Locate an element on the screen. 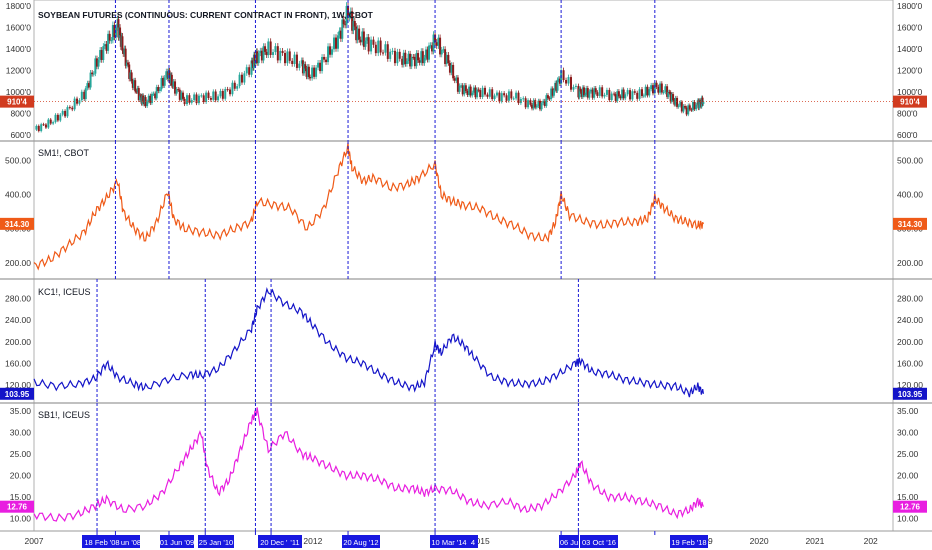 The height and width of the screenshot is (550, 932). marker-label: 4 is located at coordinates (473, 542).